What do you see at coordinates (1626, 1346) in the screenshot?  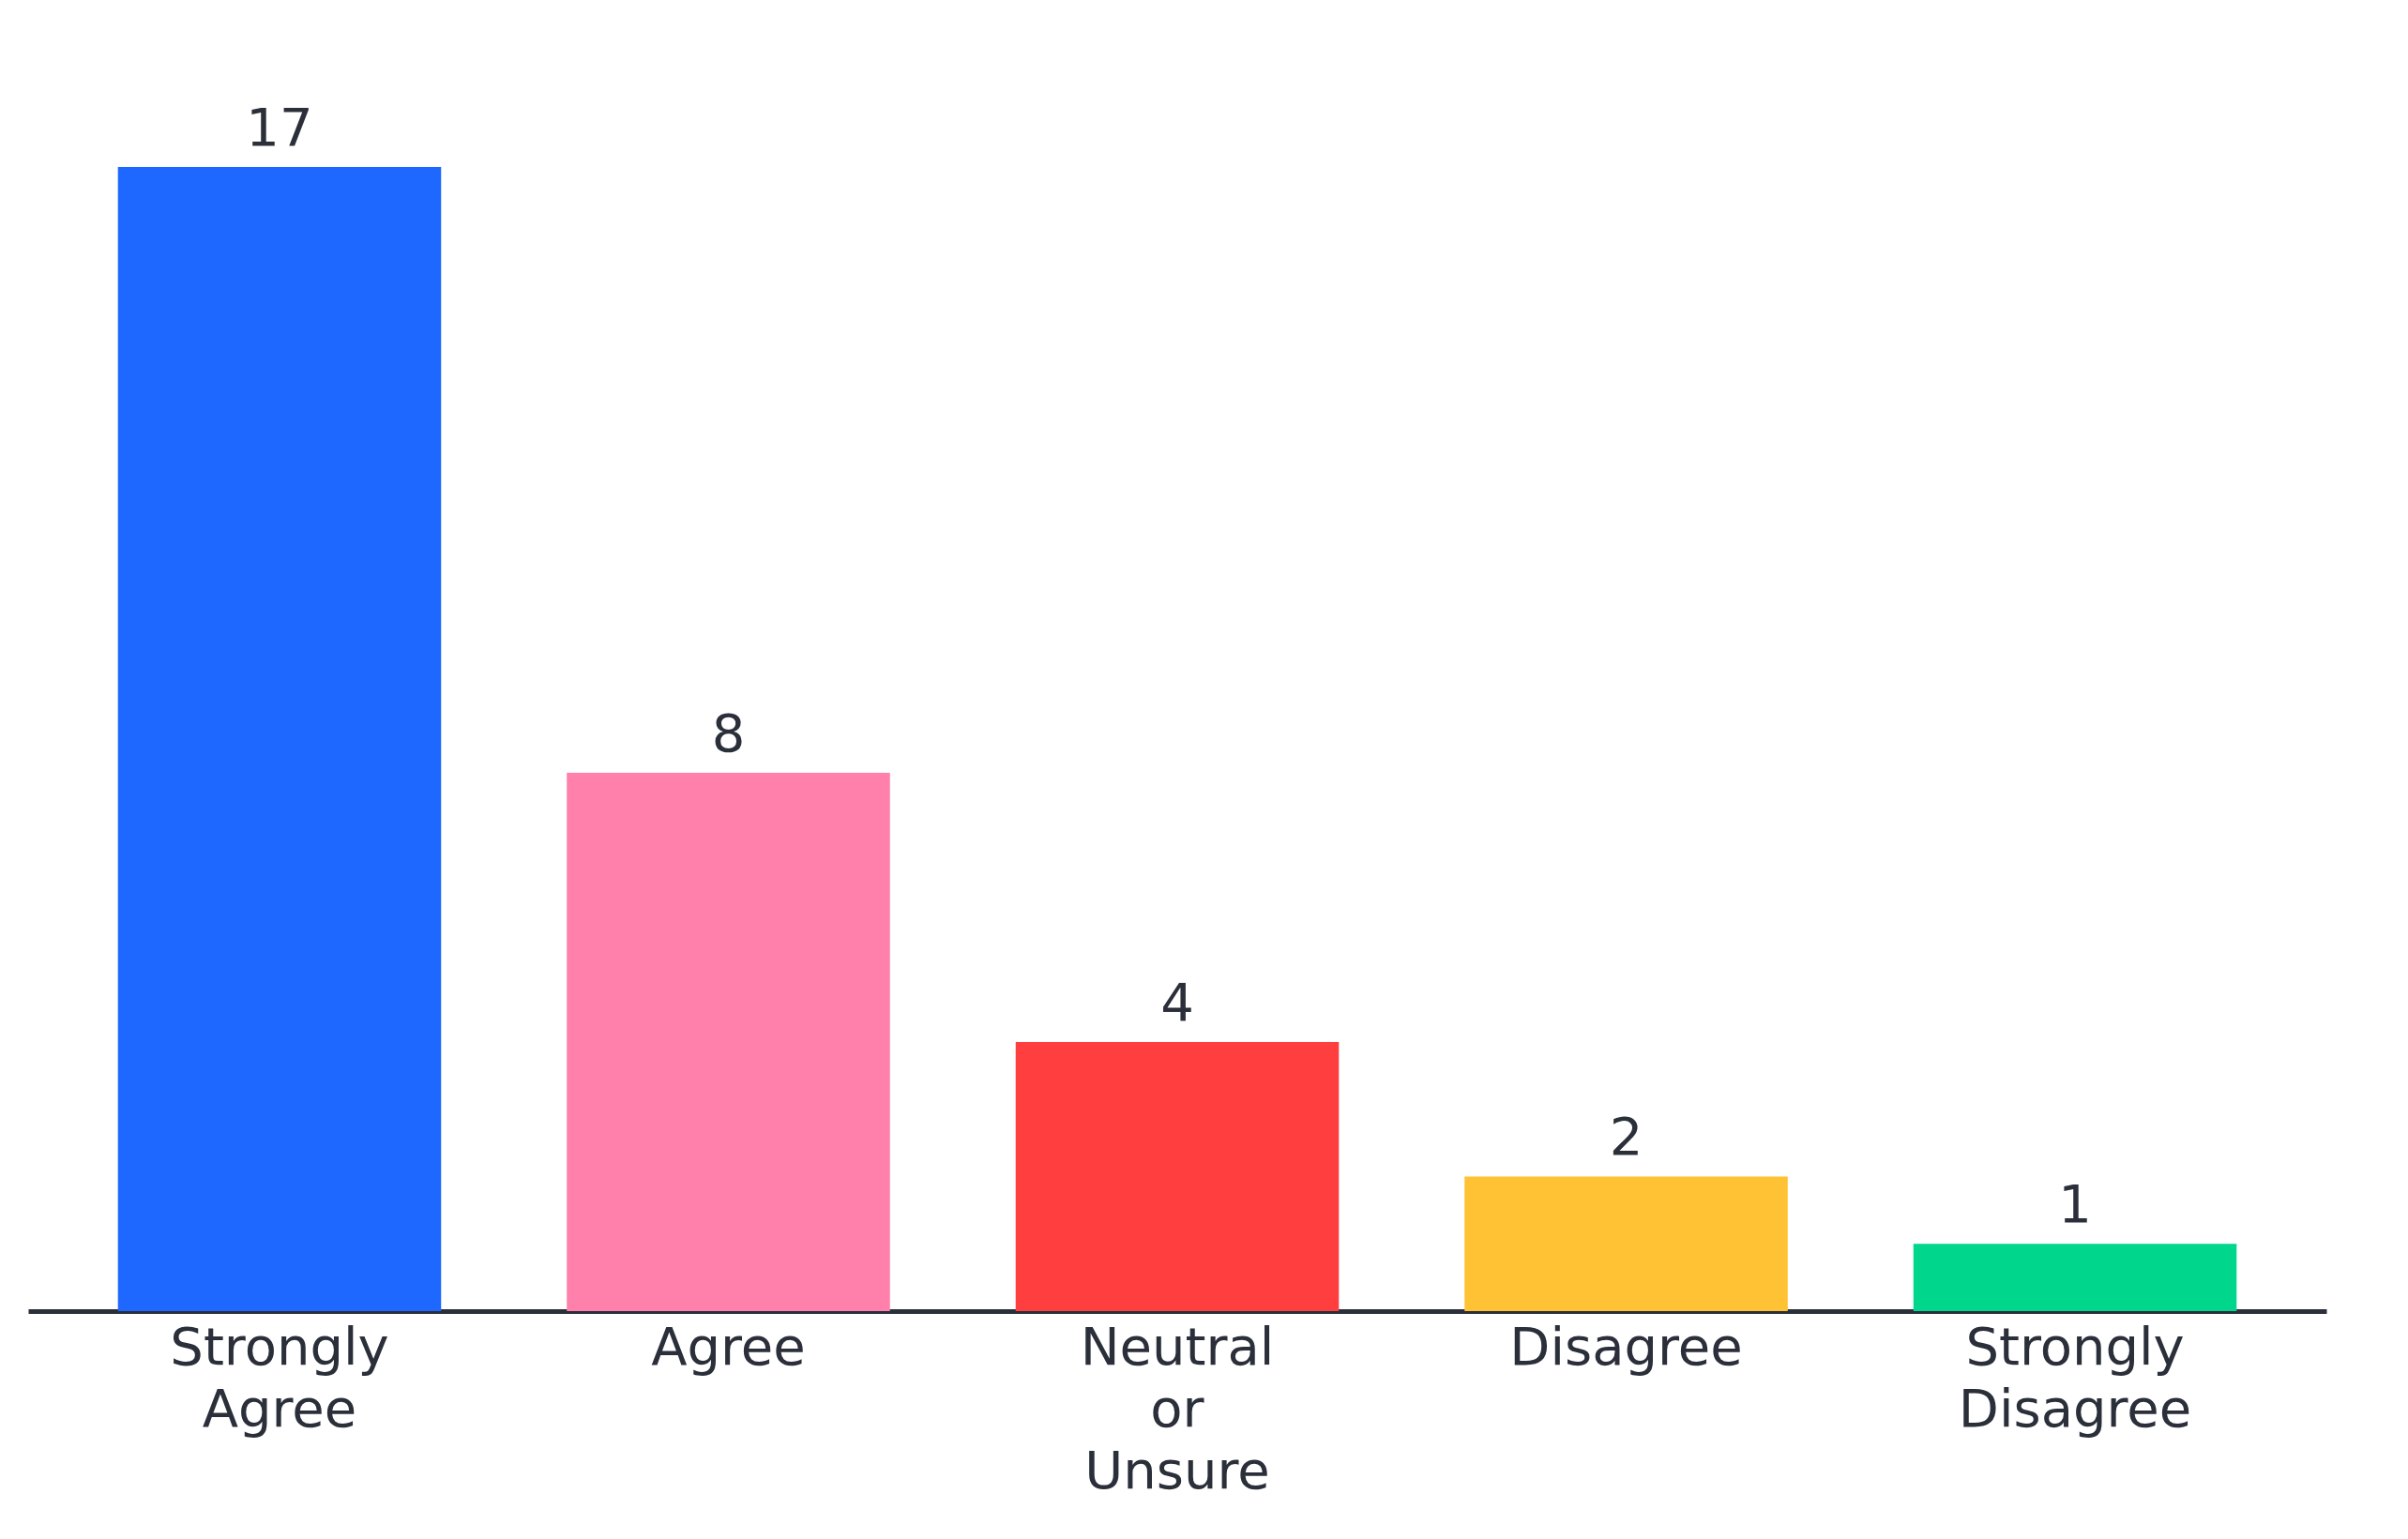 I see `x-tick-label: Disagree` at bounding box center [1626, 1346].